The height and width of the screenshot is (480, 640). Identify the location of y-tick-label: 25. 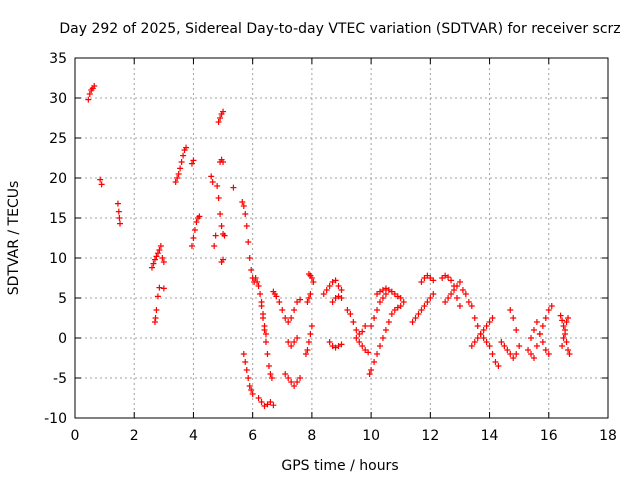
(58, 139).